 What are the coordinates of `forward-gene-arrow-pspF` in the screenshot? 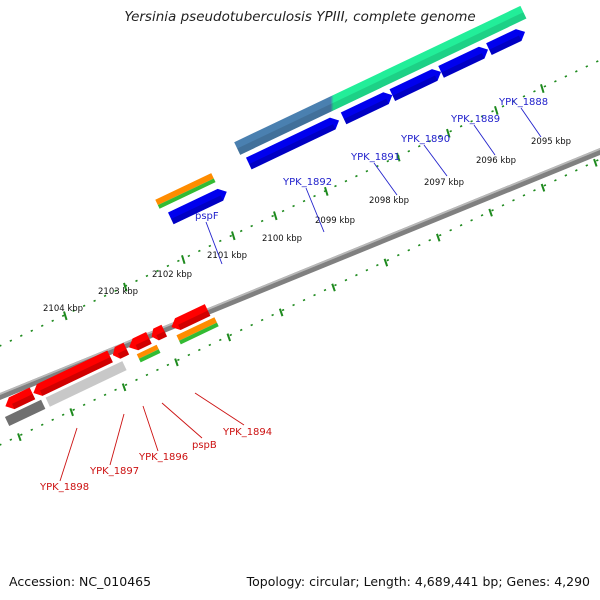 It's located at (197, 206).